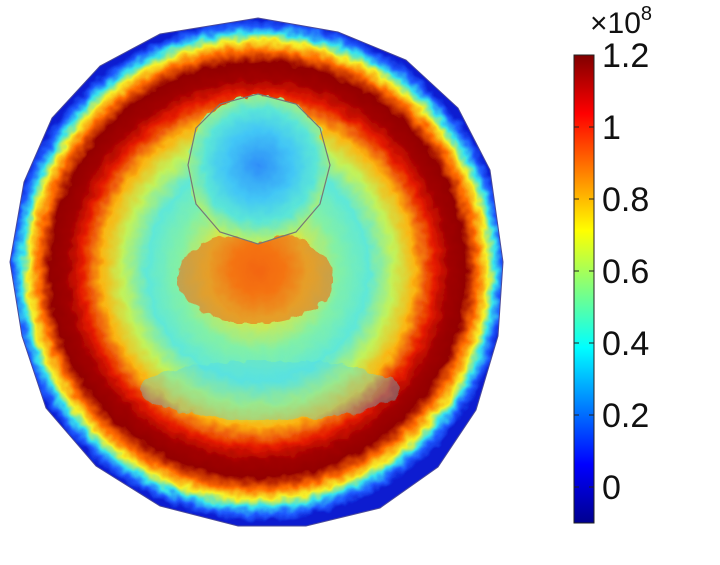 Image resolution: width=720 pixels, height=565 pixels. Describe the element at coordinates (259, 169) in the screenshot. I see `inner-subdomain` at that location.